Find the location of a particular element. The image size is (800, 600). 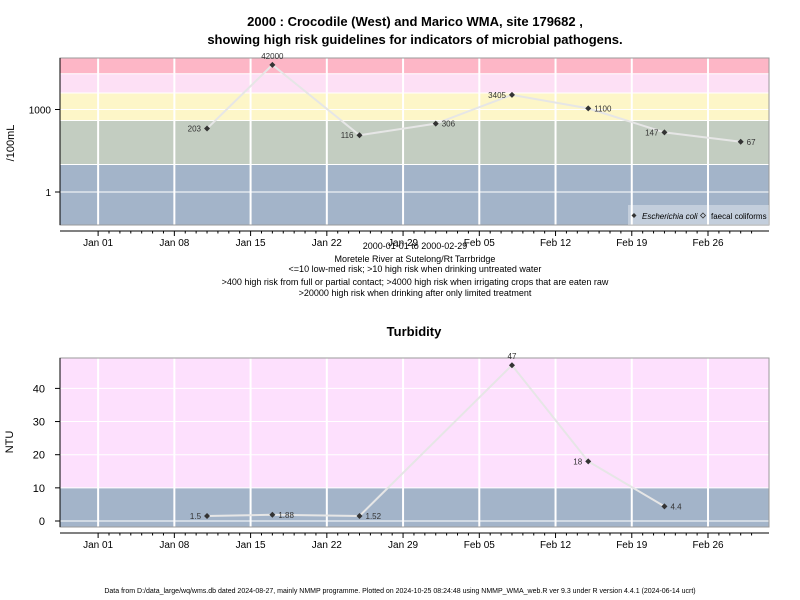

chart1-legend: Escherichia coli faecal coliforms is located at coordinates (698, 215).